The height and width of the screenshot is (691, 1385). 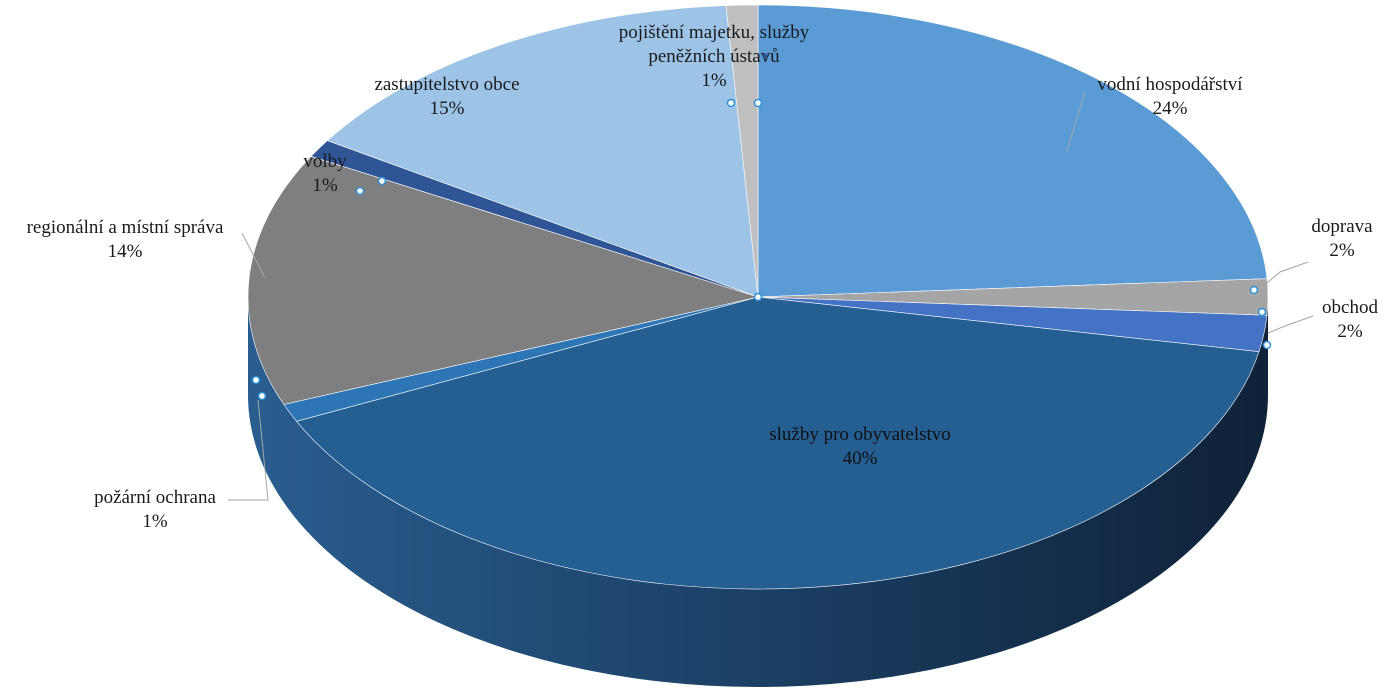 I want to click on data-label-percent-regionalni-a-mistni-sprava: 14%, so click(x=125, y=251).